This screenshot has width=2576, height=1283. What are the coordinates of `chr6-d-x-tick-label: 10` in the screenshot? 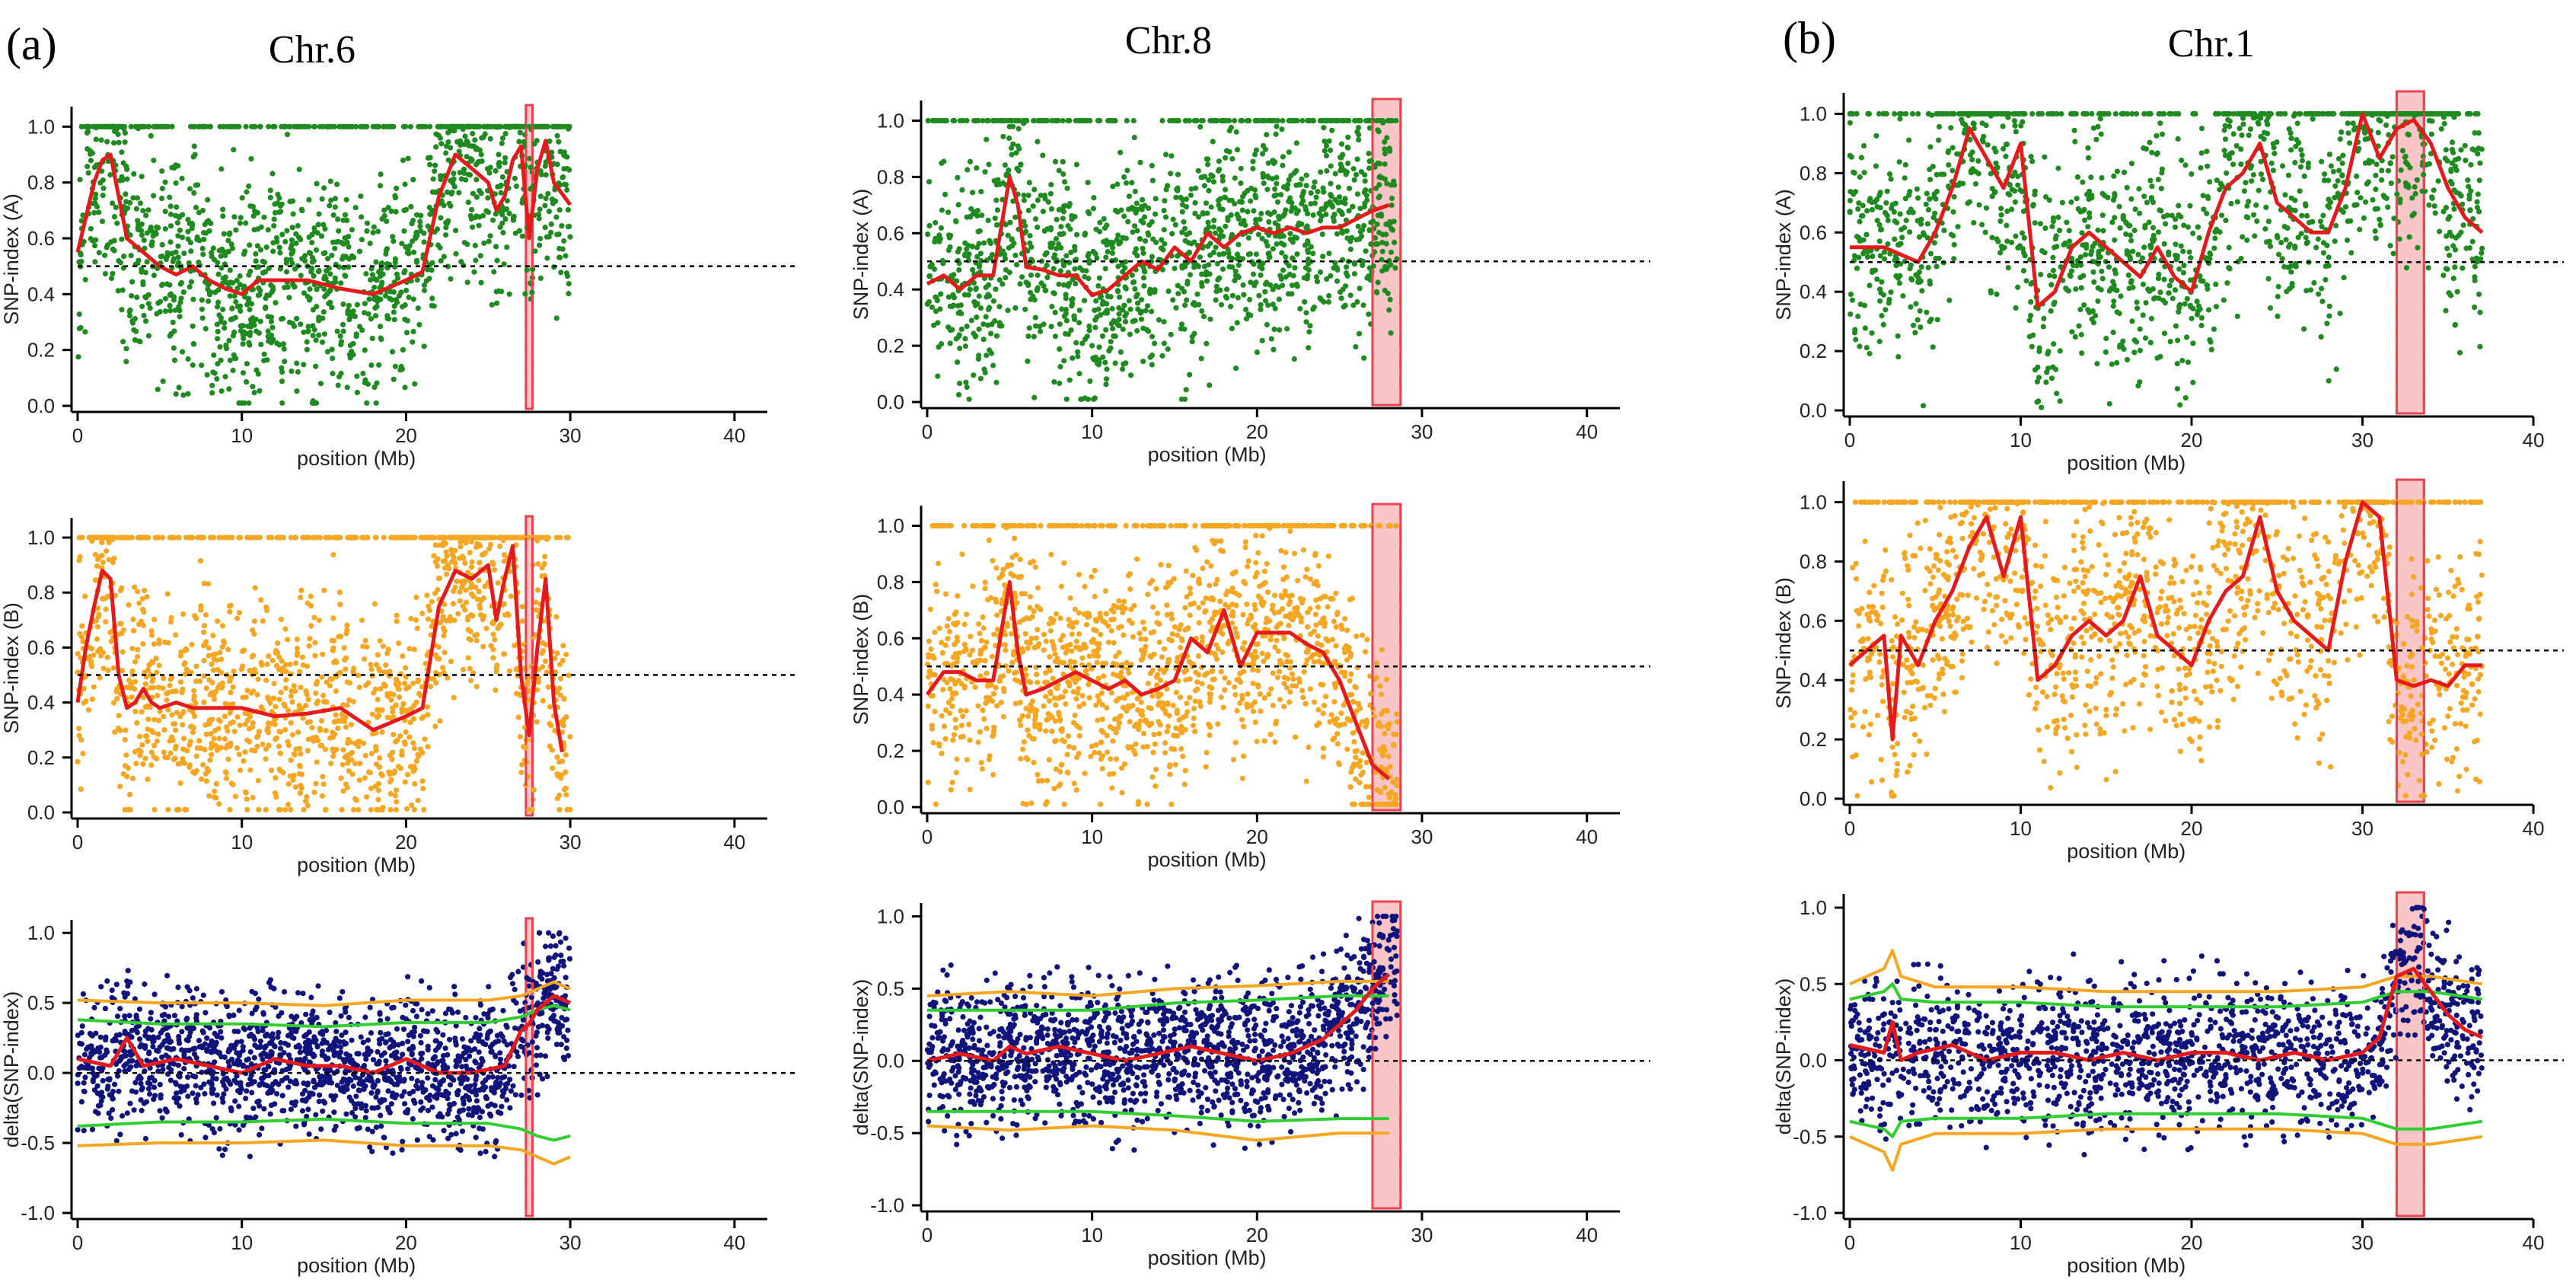 It's located at (242, 1242).